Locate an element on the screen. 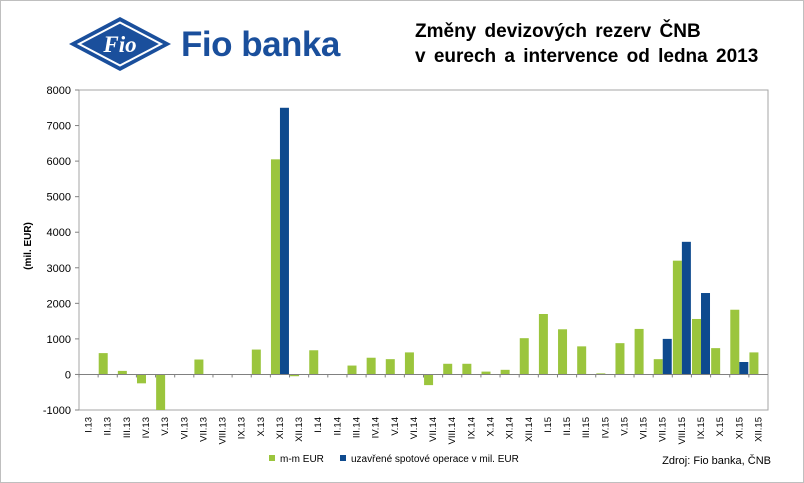 This screenshot has height=483, width=804. x-tick-label: VIII.15 is located at coordinates (682, 430).